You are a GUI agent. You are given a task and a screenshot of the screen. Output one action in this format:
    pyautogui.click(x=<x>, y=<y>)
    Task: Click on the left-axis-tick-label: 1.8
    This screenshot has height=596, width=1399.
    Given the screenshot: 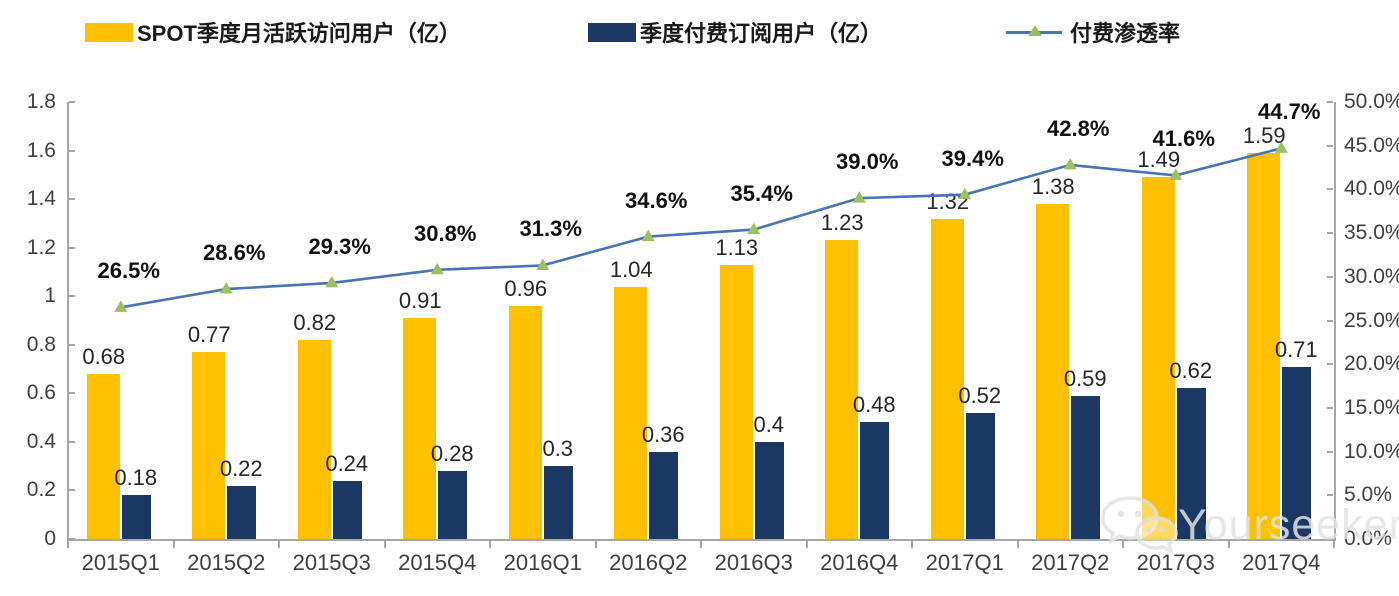 What is the action you would take?
    pyautogui.click(x=41, y=101)
    